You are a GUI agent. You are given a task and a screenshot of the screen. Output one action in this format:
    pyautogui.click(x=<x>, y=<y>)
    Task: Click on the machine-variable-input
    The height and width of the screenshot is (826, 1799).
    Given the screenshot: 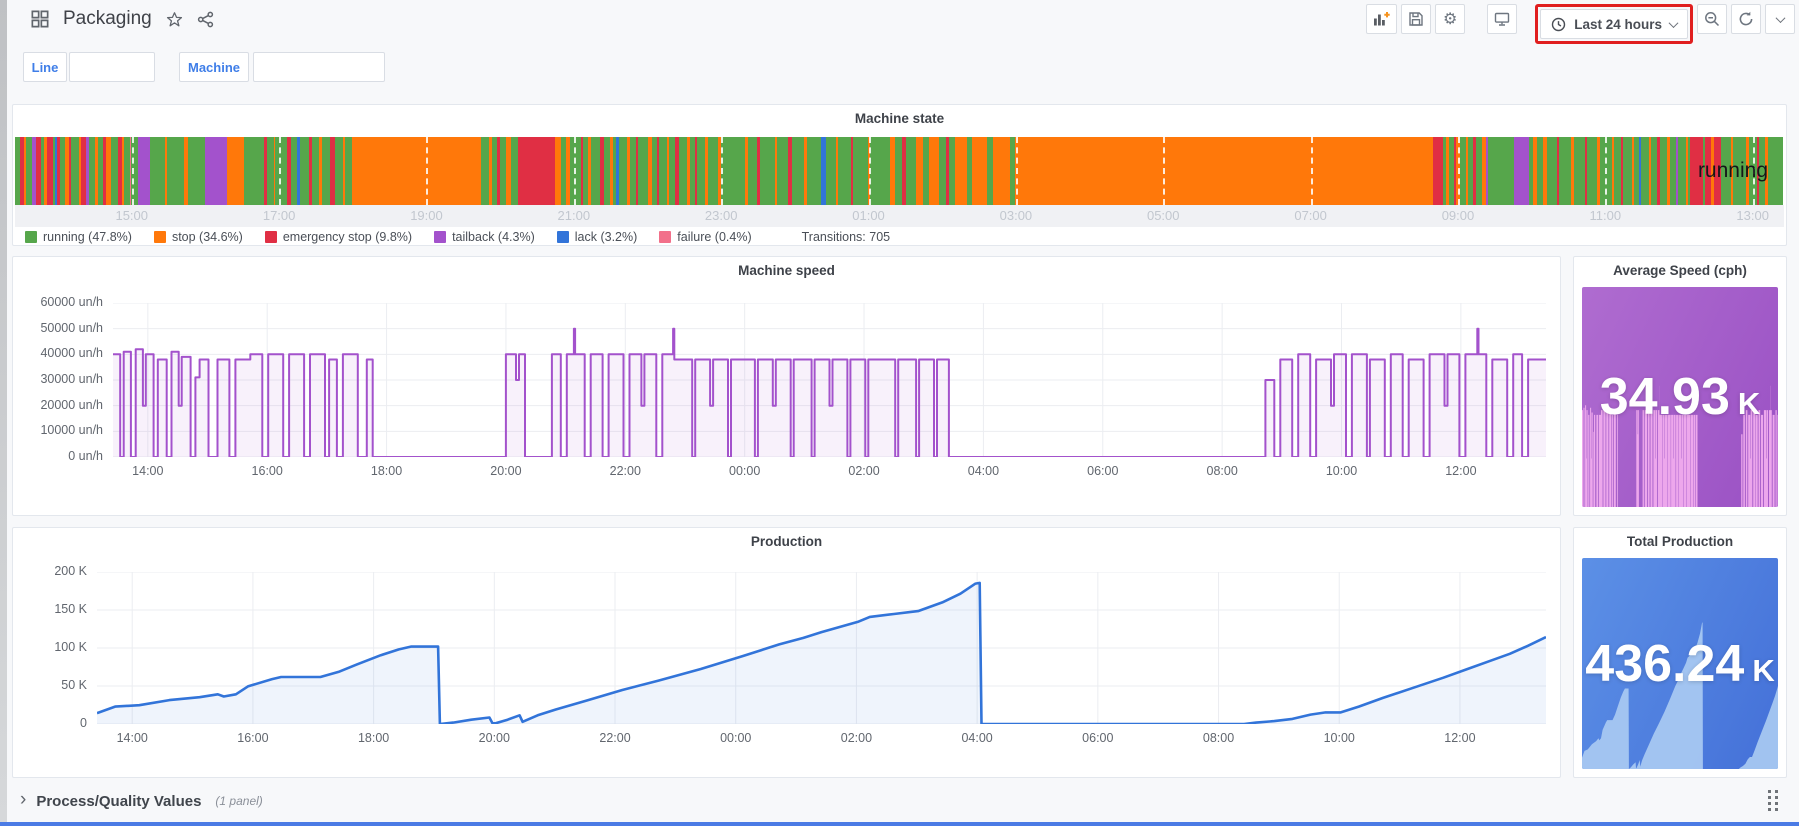 What is the action you would take?
    pyautogui.click(x=319, y=67)
    